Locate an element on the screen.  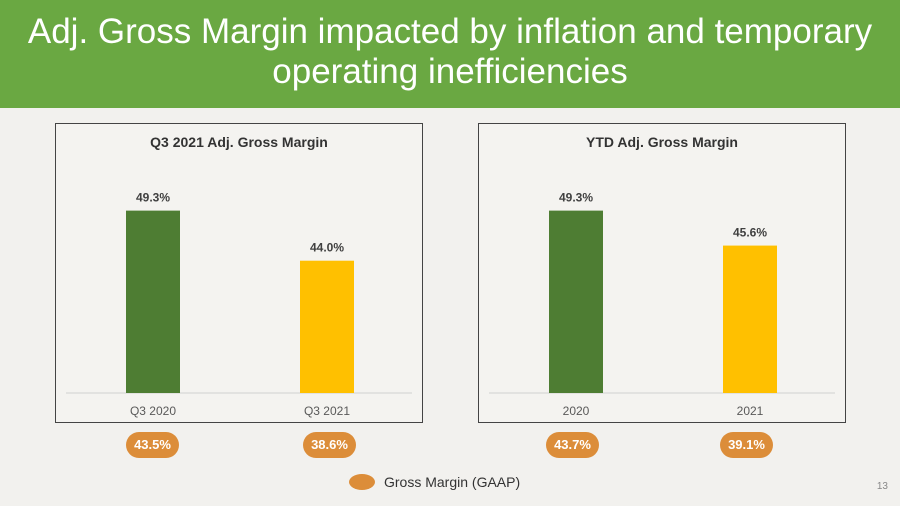
x-tick-label: Q3 2020 is located at coordinates (153, 411).